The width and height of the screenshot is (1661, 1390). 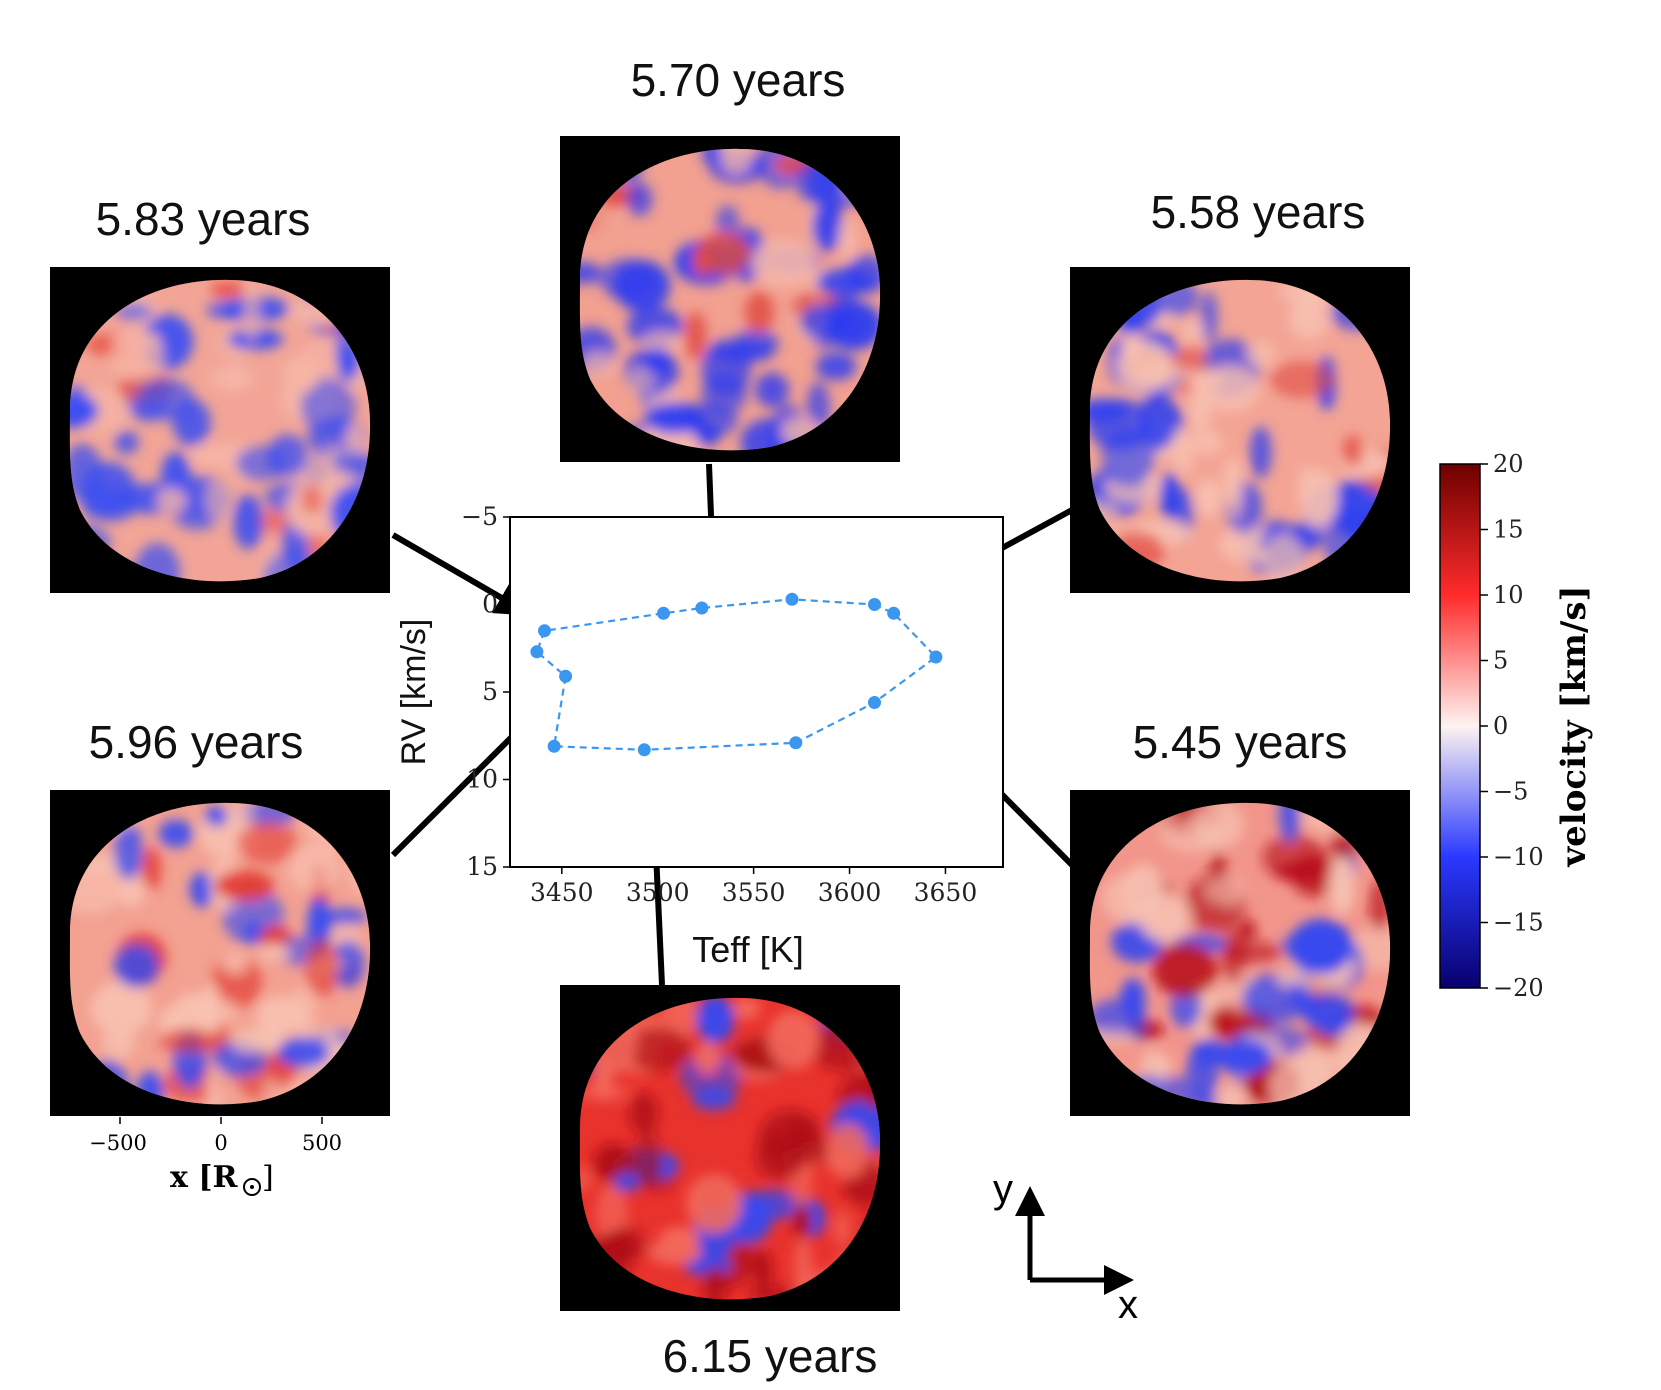 What do you see at coordinates (1574, 726) in the screenshot?
I see `colorbar-label: velocity [km/s]` at bounding box center [1574, 726].